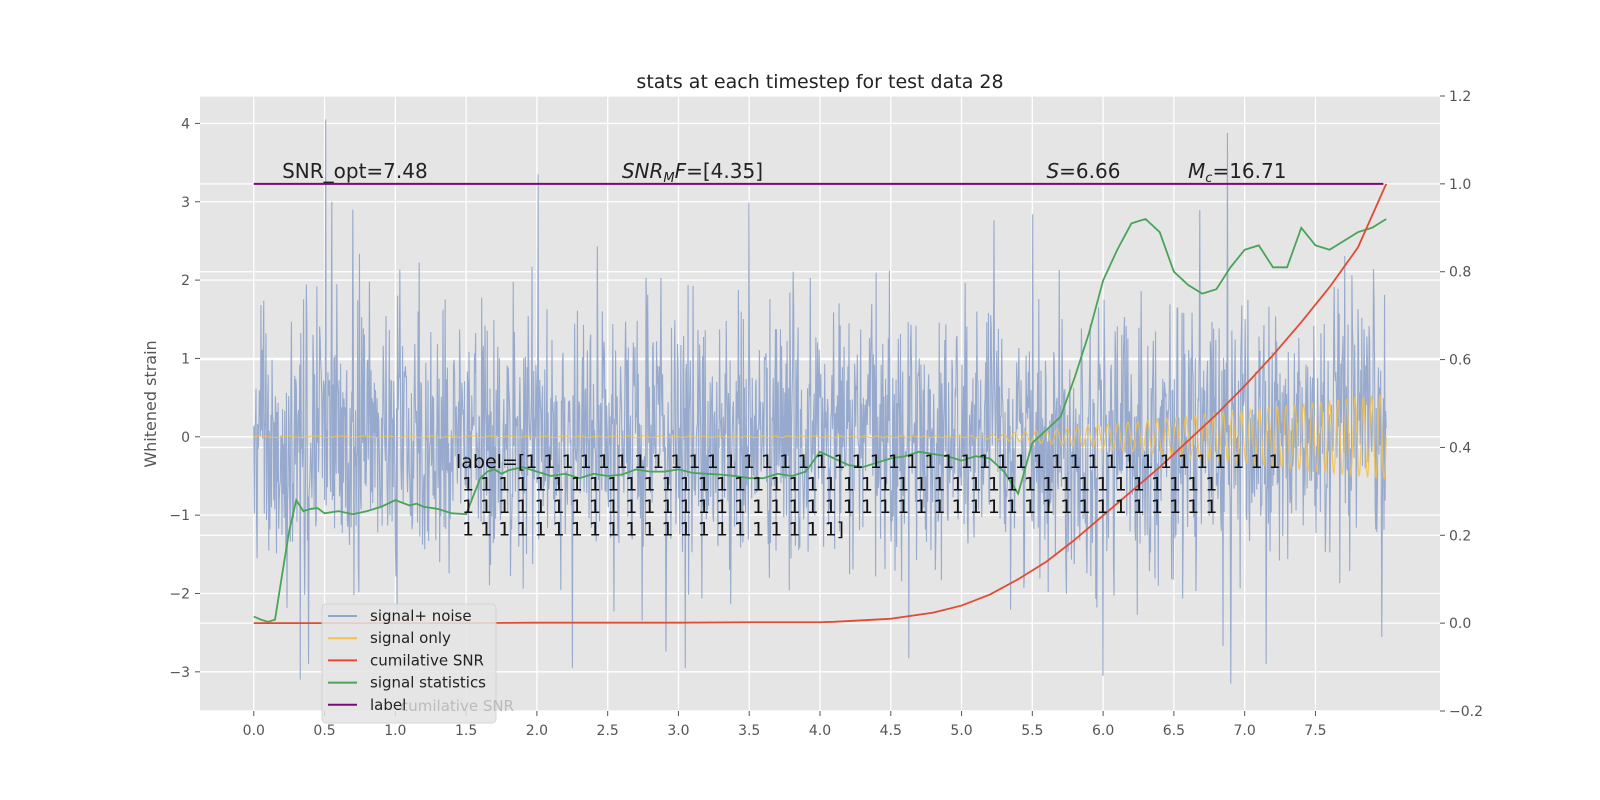  I want to click on y-tick-label: 3, so click(185, 203).